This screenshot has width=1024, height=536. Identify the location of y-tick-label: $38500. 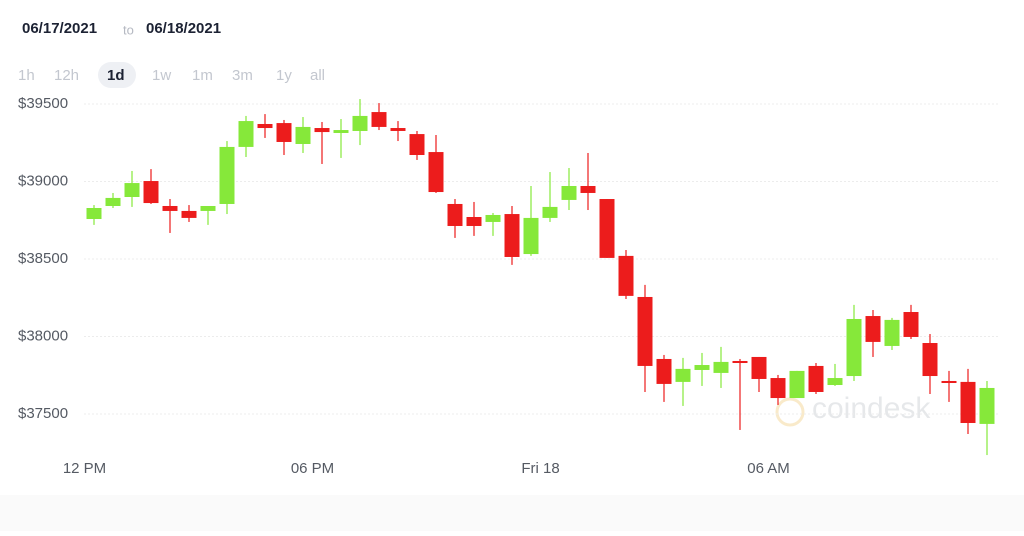
(43, 258).